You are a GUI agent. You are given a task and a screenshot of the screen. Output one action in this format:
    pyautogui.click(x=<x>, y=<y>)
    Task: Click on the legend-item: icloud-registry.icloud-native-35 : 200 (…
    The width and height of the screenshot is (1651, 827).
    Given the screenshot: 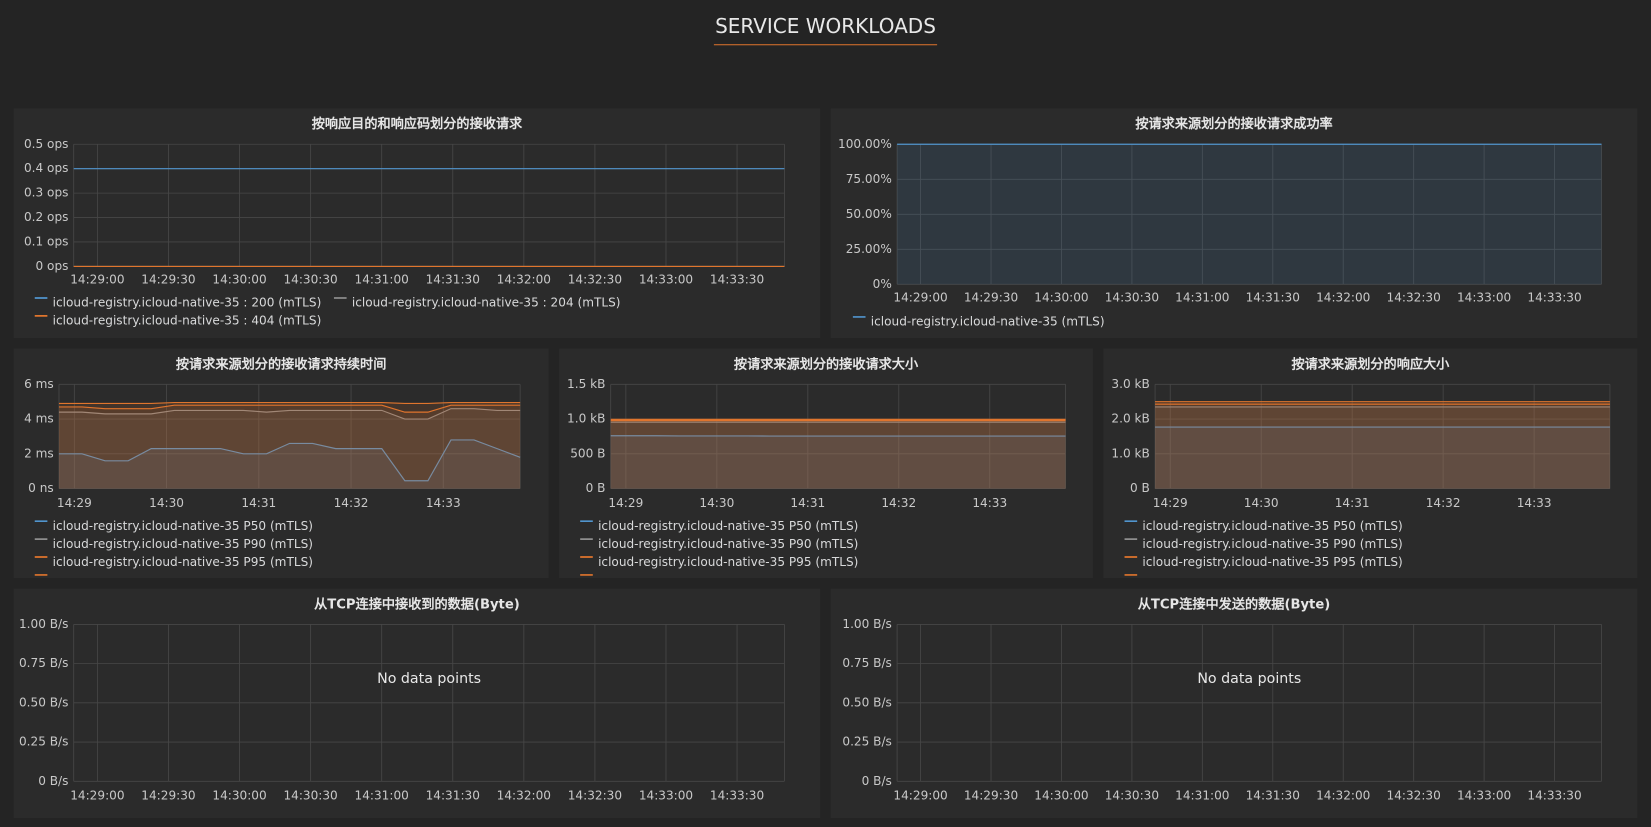 What is the action you would take?
    pyautogui.click(x=178, y=303)
    